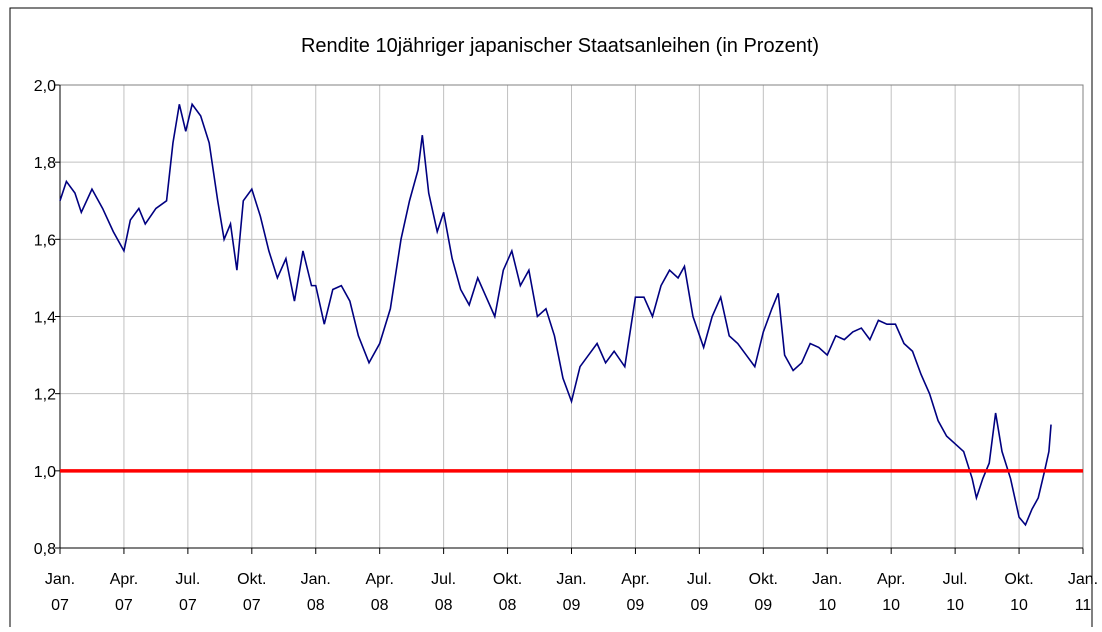 The width and height of the screenshot is (1102, 632). What do you see at coordinates (571, 592) in the screenshot?
I see `x-tick-label: Jan. 09` at bounding box center [571, 592].